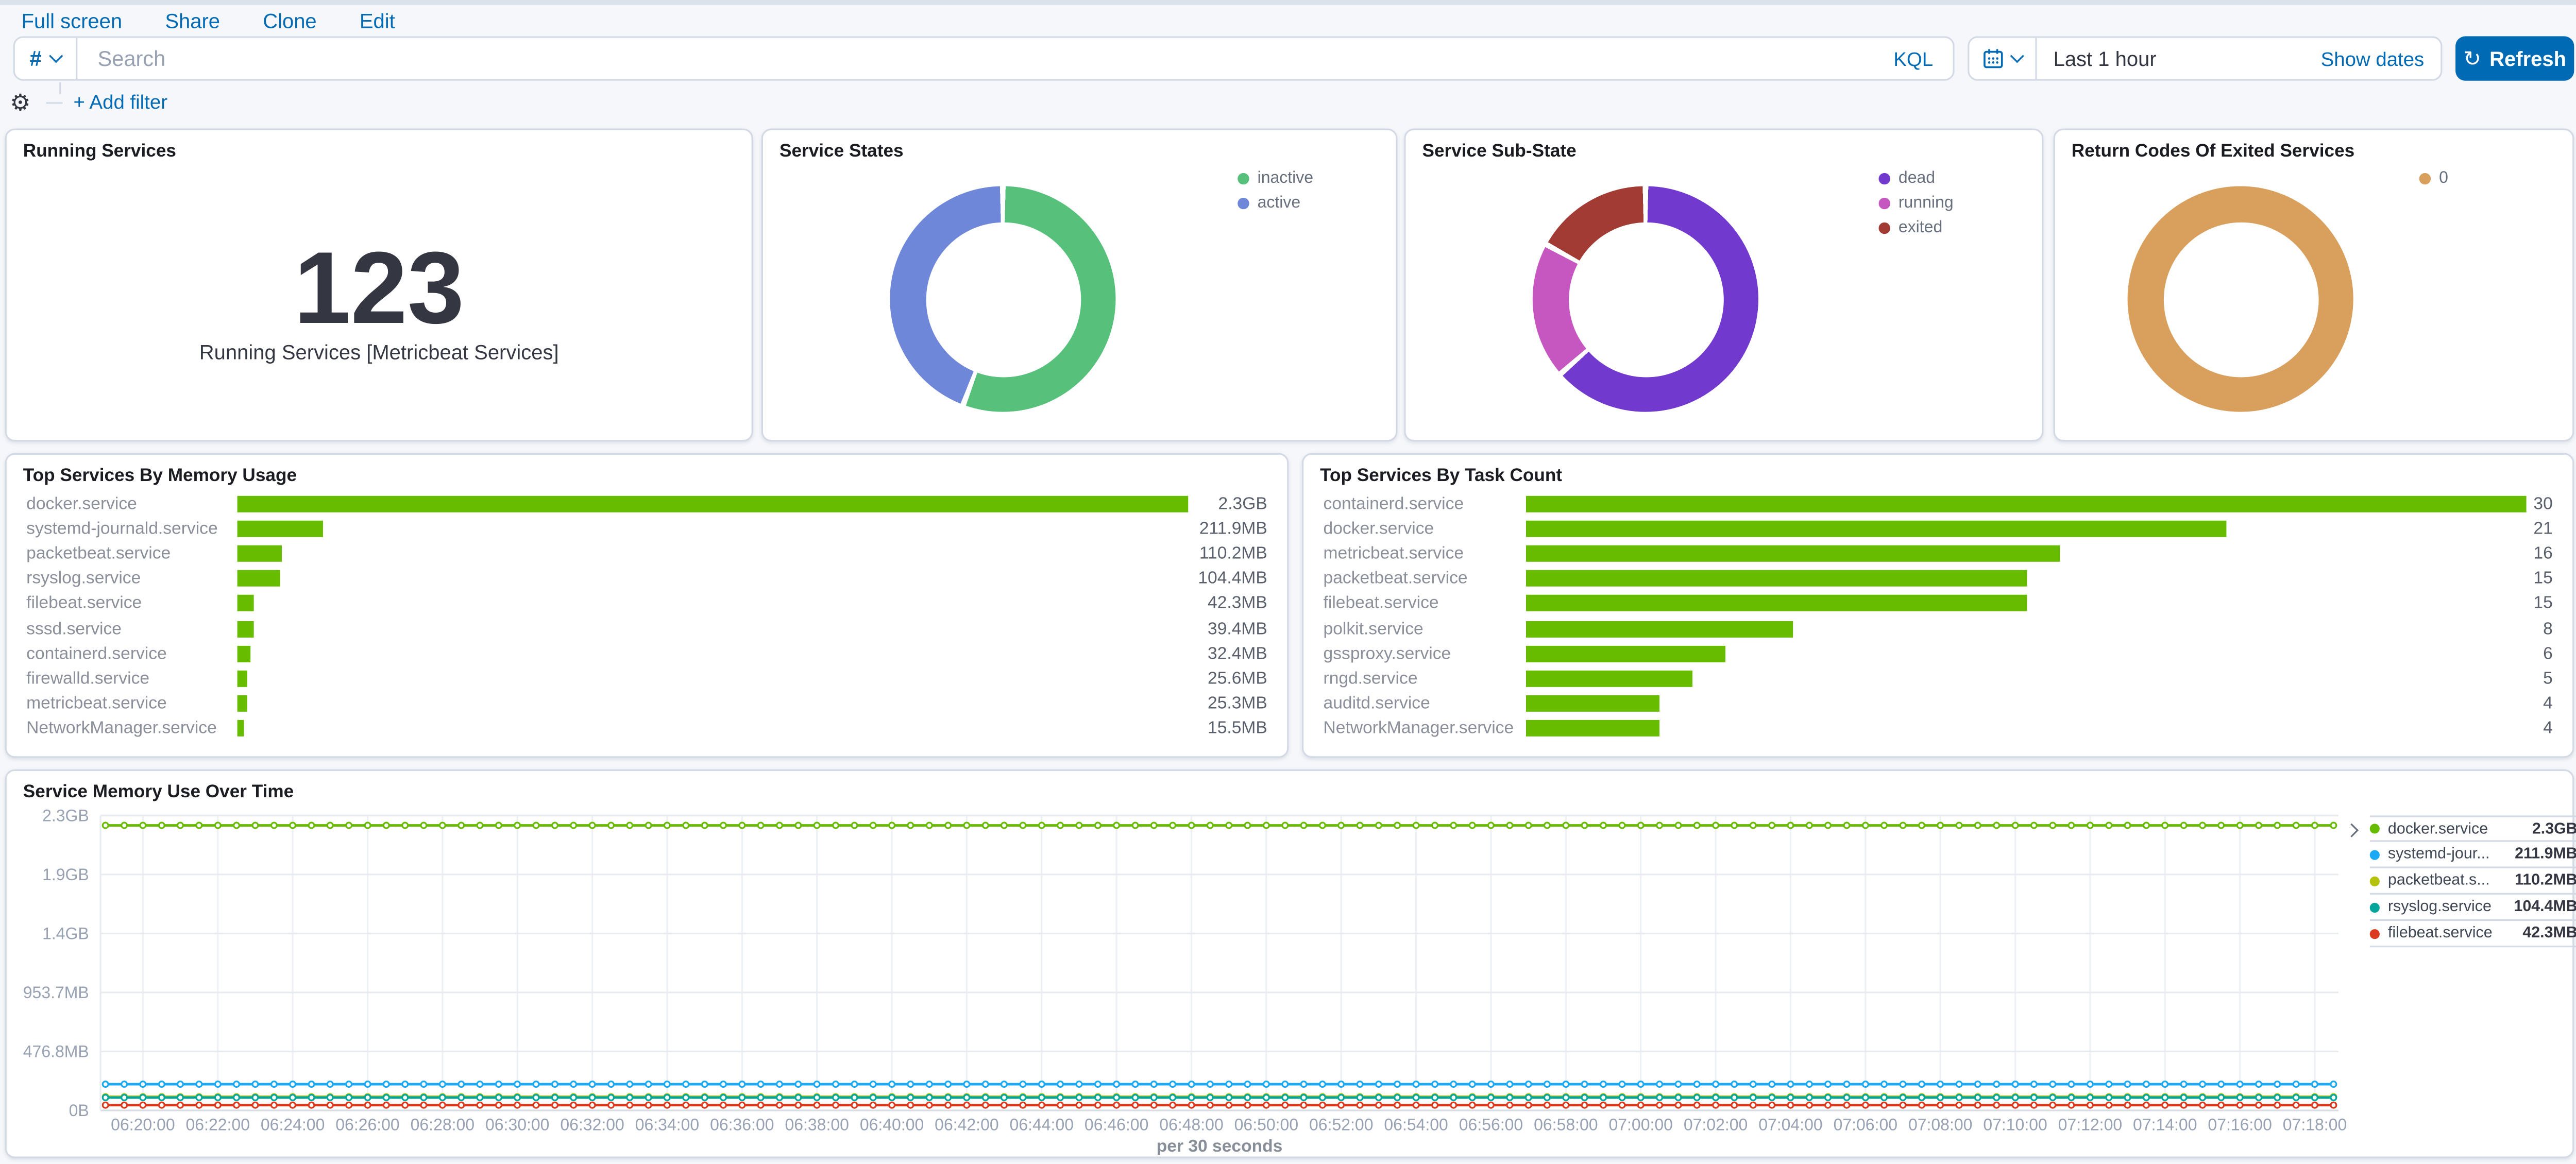 Image resolution: width=2576 pixels, height=1164 pixels. I want to click on show-dates-button: Show dates, so click(2372, 58).